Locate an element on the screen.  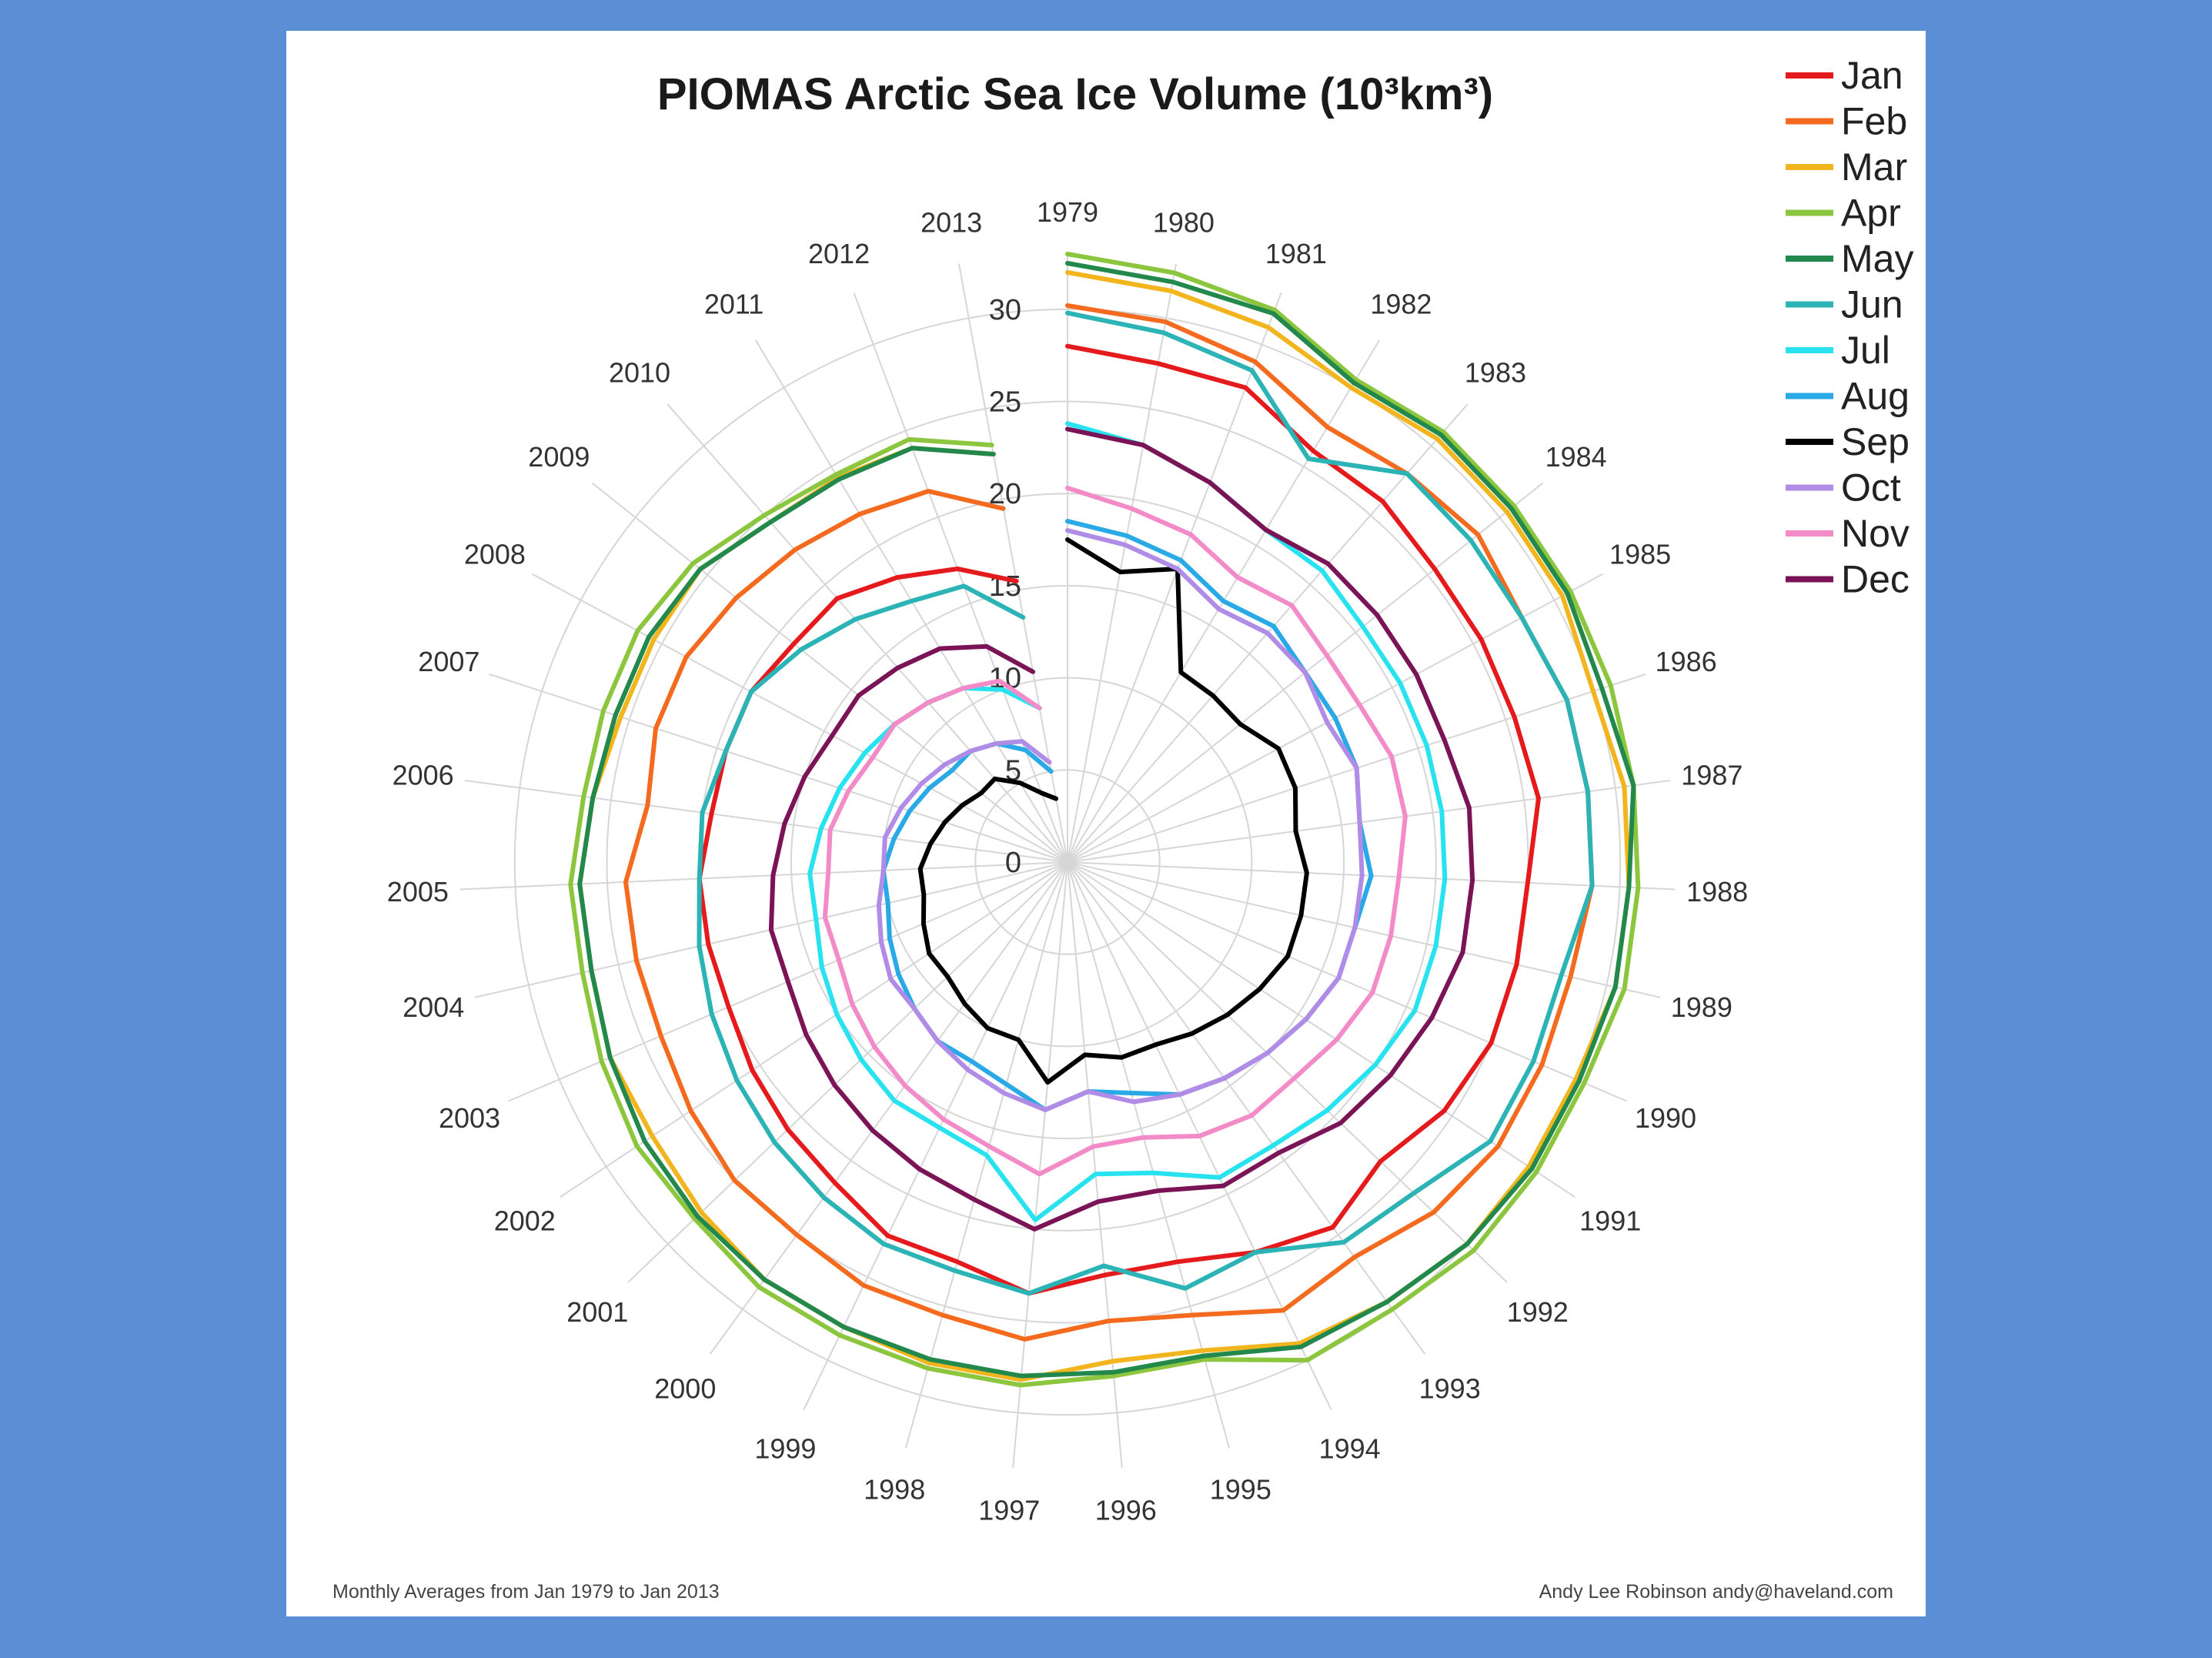
legend-label-aug: Aug is located at coordinates (1875, 397).